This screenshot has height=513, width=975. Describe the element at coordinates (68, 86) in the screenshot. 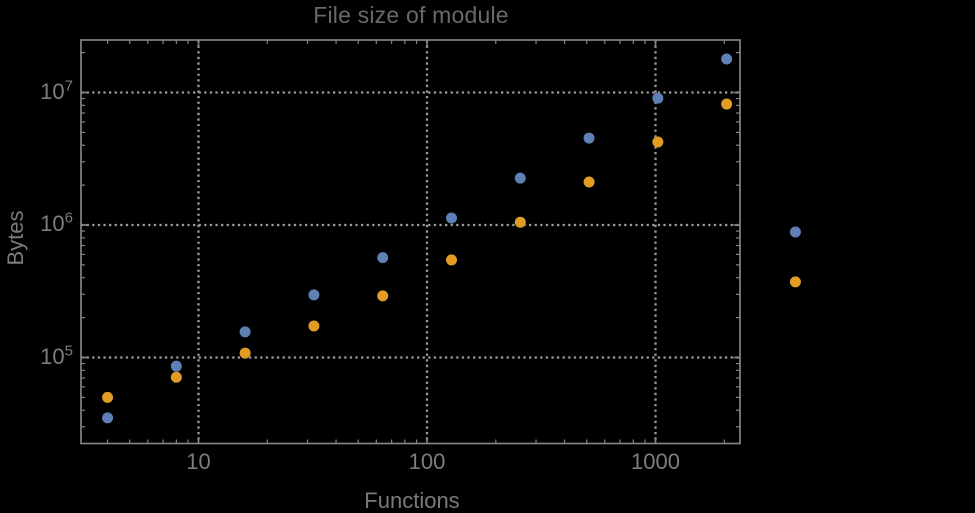

I see `y-tick-exponent: 7` at that location.